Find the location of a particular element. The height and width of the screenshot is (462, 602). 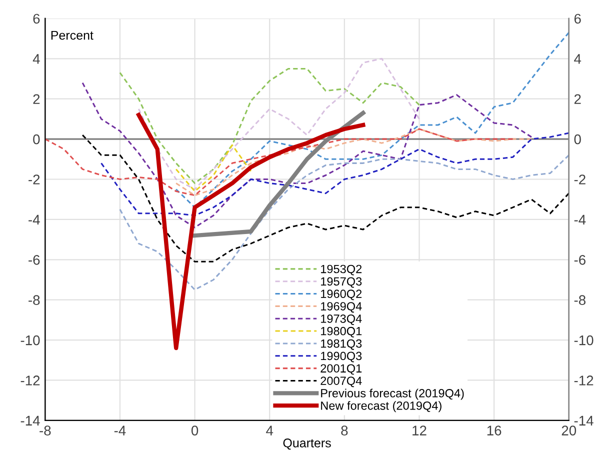

legend-label: 2001Q1 is located at coordinates (341, 369).